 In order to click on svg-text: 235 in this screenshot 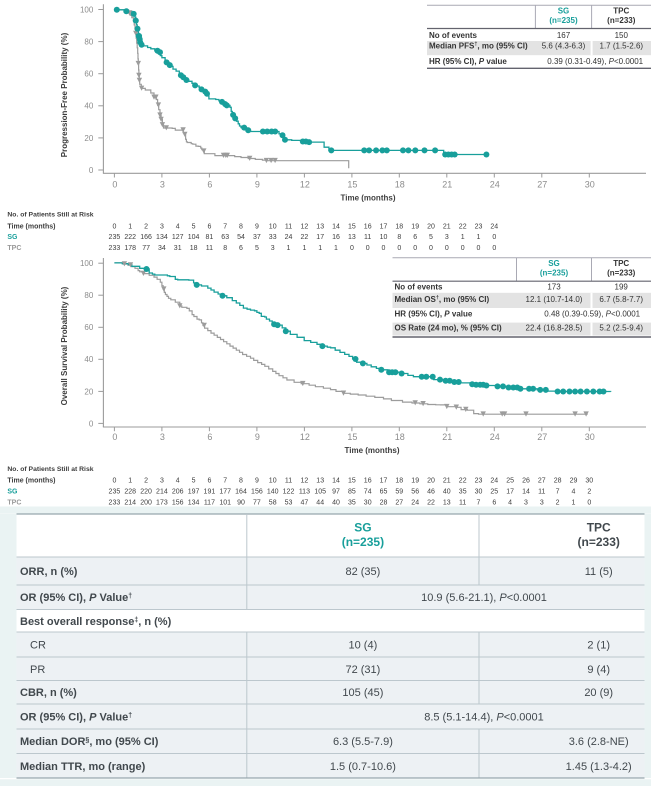, I will do `click(115, 492)`.